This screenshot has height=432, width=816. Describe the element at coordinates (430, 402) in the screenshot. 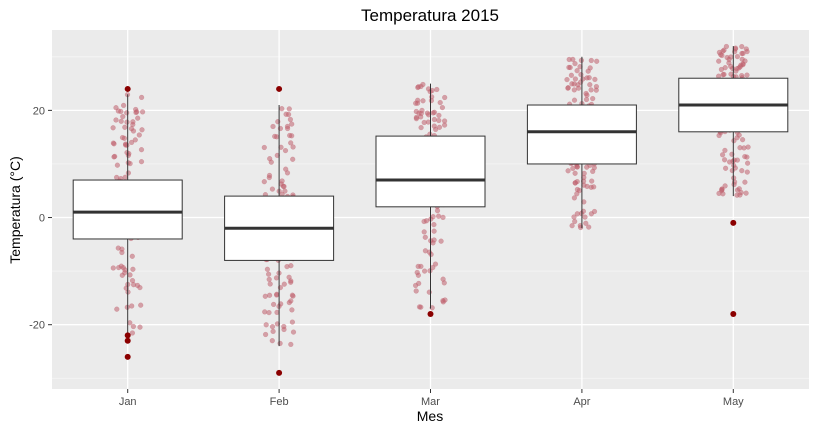

I see `x-tick-label: Mar` at that location.